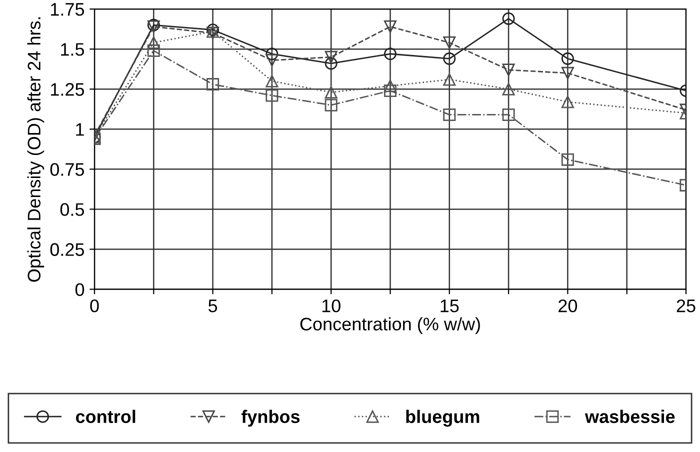 Image resolution: width=700 pixels, height=452 pixels. I want to click on x-tick-label: 5, so click(213, 306).